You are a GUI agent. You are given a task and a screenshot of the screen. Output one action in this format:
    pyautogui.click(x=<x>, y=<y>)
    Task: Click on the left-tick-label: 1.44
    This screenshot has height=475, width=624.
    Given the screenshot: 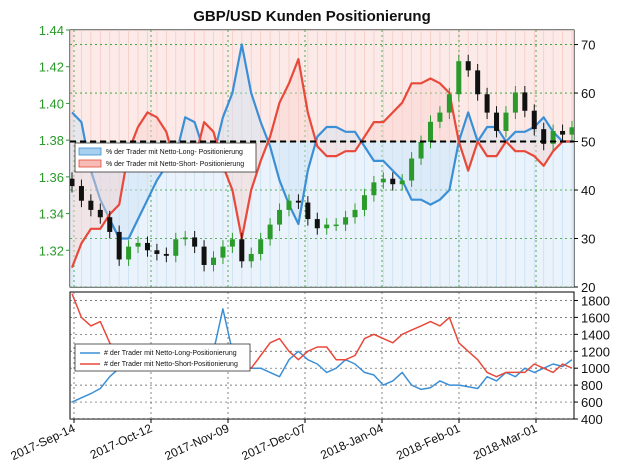 What is the action you would take?
    pyautogui.click(x=51, y=30)
    